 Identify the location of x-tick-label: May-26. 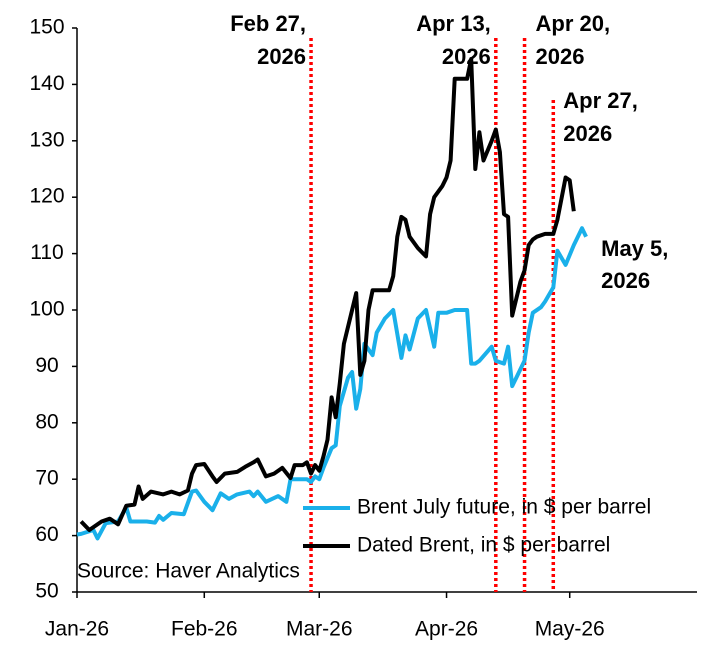
(570, 629).